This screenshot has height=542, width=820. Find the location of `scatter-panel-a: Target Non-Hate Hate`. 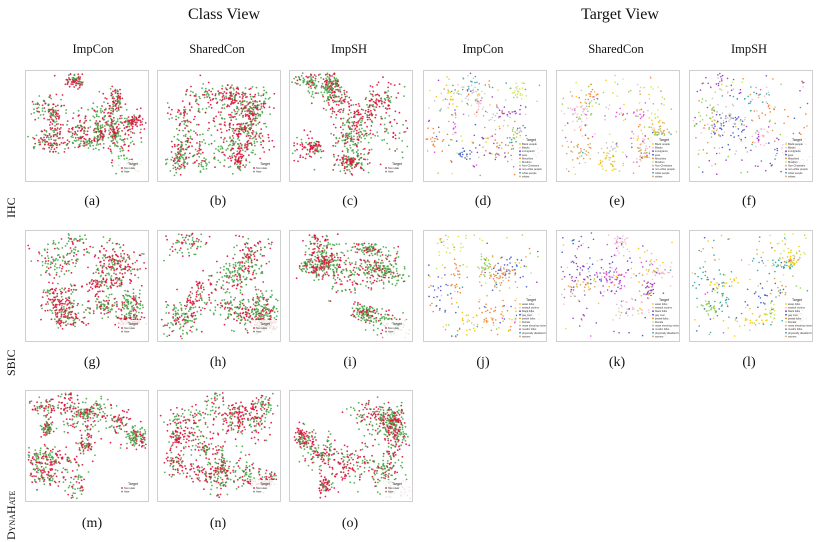

scatter-panel-a: Target Non-Hate Hate is located at coordinates (87, 126).